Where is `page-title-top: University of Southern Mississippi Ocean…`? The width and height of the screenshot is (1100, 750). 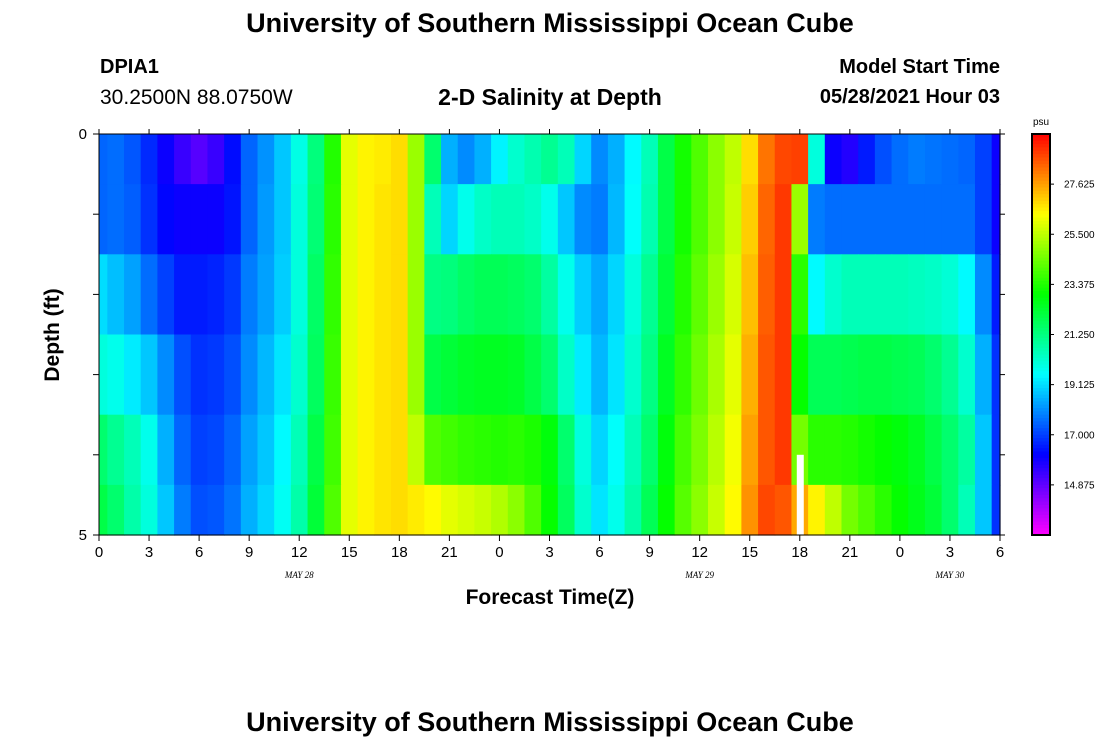 page-title-top: University of Southern Mississippi Ocean… is located at coordinates (550, 23).